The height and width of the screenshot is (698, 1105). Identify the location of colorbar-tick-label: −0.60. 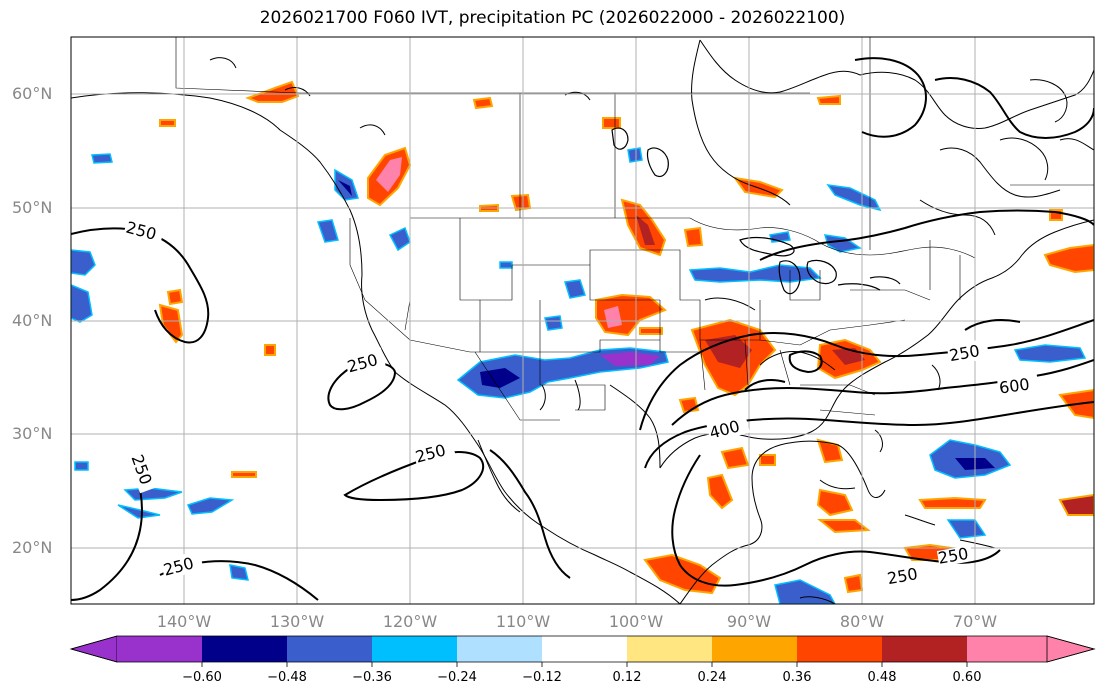
(202, 677).